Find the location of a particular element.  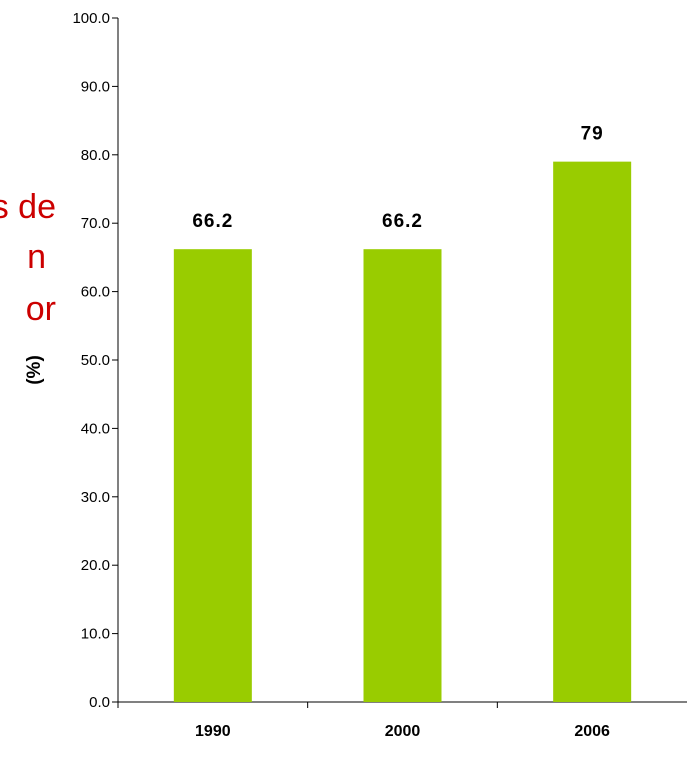

y-tick-label: 20.0 is located at coordinates (95, 565).